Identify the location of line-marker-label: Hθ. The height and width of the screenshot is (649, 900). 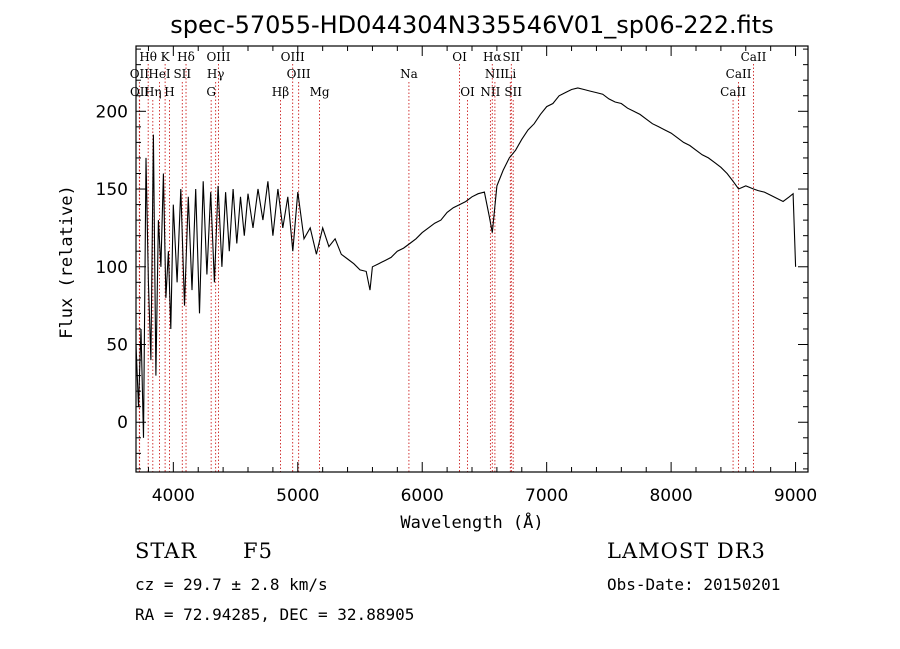
(148, 57).